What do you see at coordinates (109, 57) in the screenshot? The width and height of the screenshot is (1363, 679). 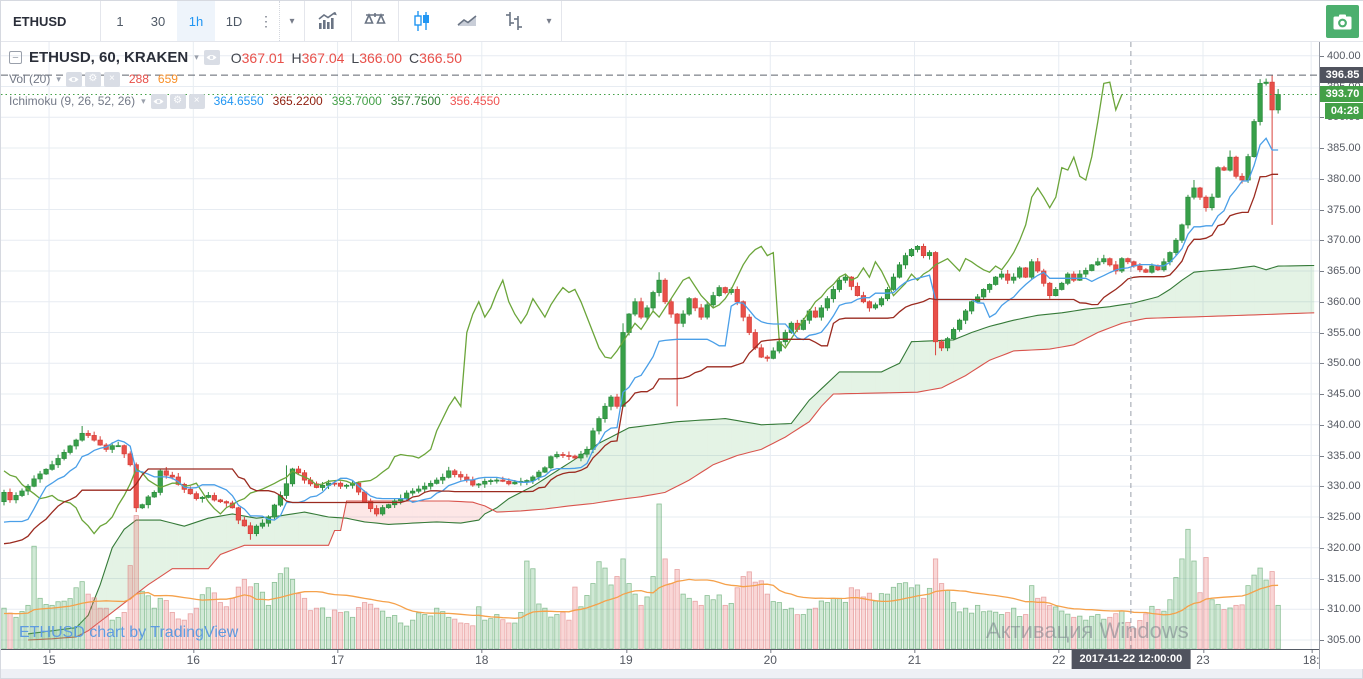 I see `symbol-title: ETHUSD, 60, KRAKEN` at bounding box center [109, 57].